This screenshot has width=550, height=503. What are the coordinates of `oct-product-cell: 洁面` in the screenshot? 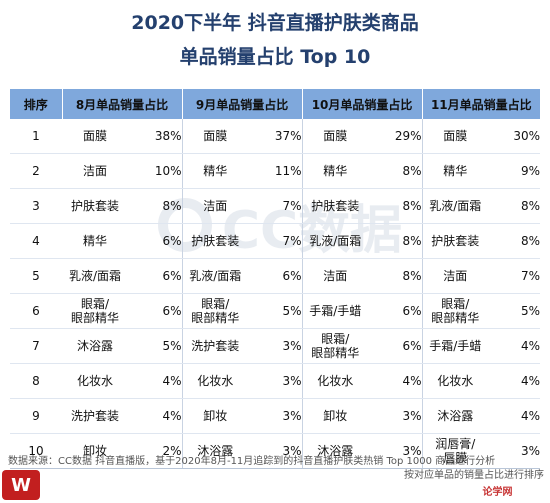 It's located at (335, 276).